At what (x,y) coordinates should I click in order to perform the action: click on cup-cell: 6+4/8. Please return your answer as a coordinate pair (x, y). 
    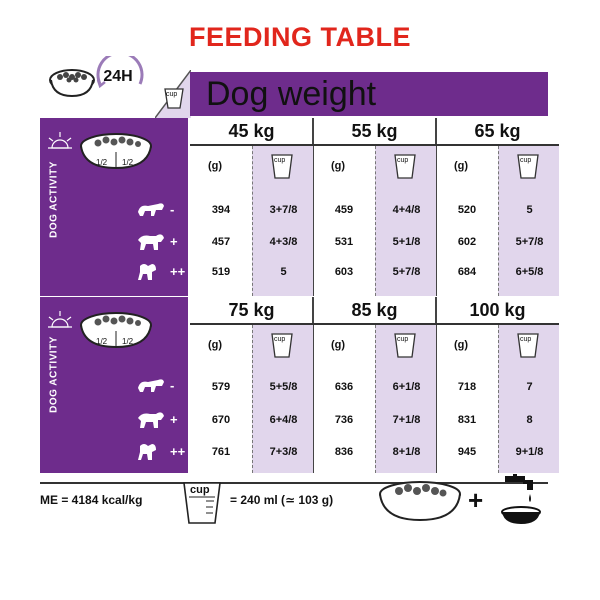
    Looking at the image, I should click on (283, 420).